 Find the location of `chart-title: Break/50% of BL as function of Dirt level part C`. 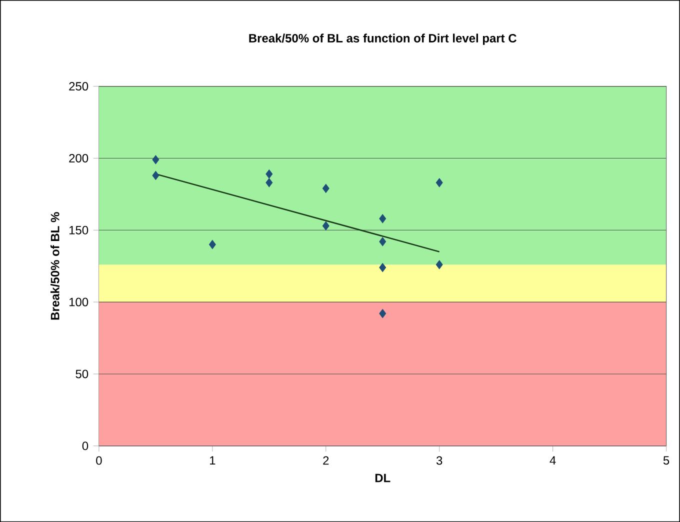

chart-title: Break/50% of BL as function of Dirt level part C is located at coordinates (382, 39).